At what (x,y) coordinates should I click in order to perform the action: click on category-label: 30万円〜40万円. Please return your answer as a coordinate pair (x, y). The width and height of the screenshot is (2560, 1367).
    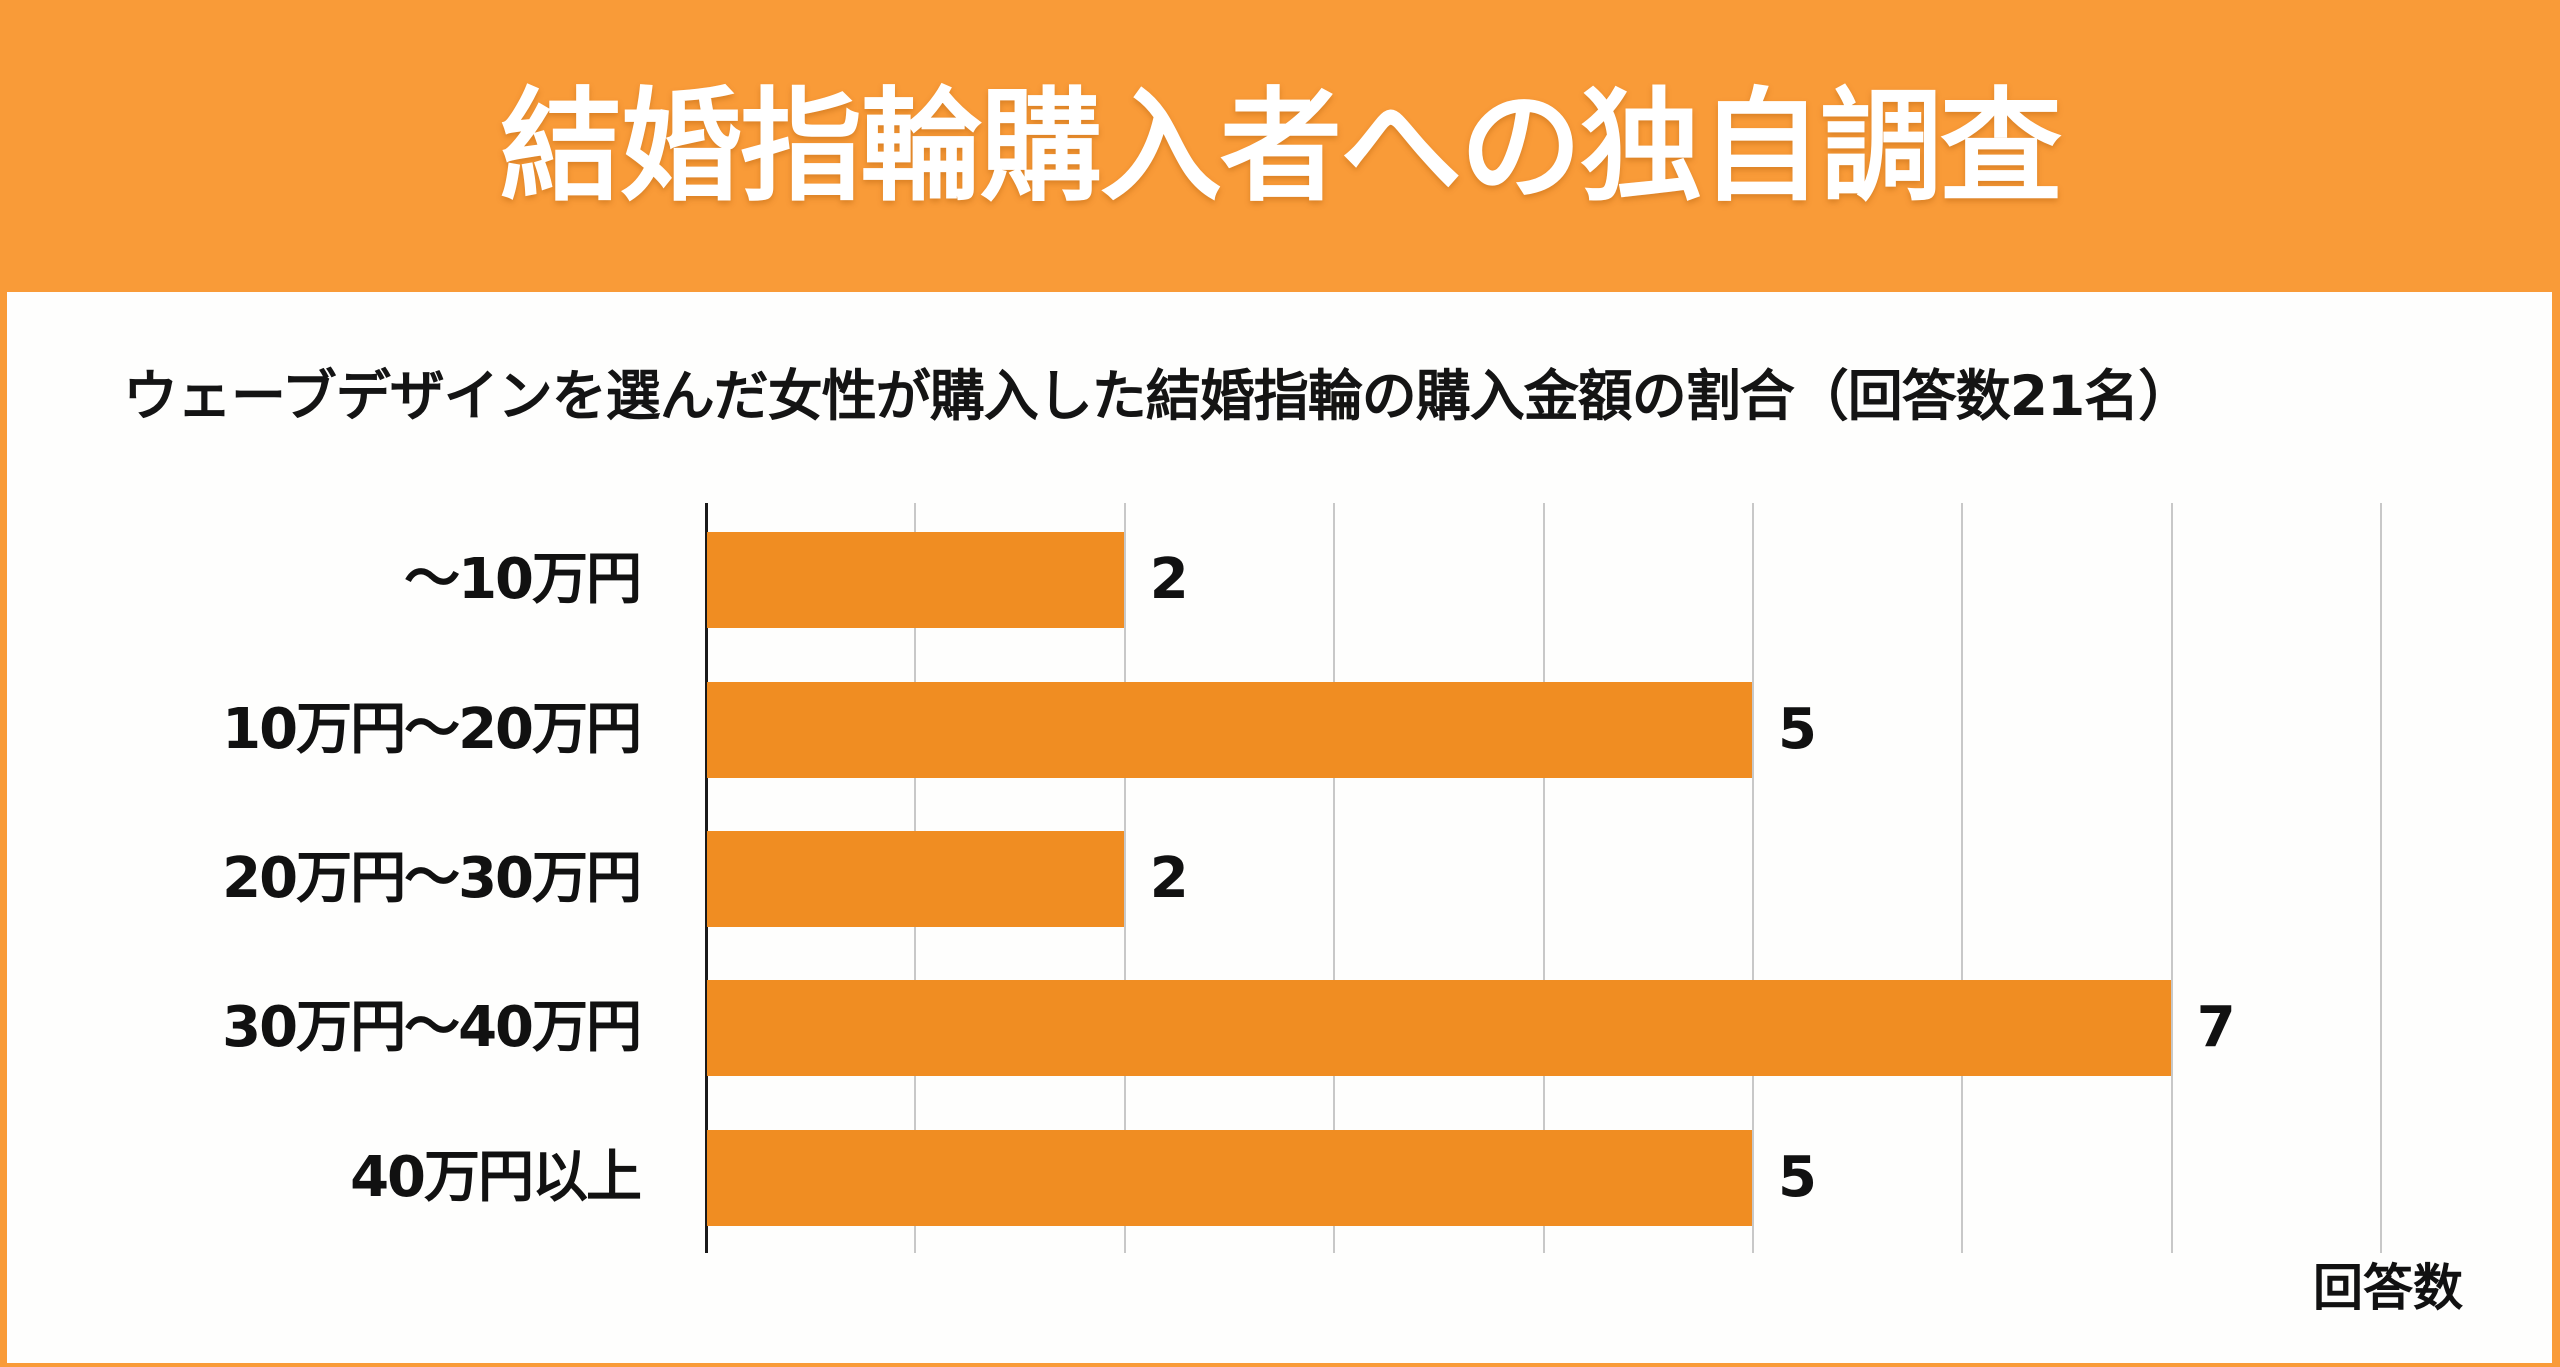
    Looking at the image, I should click on (432, 1027).